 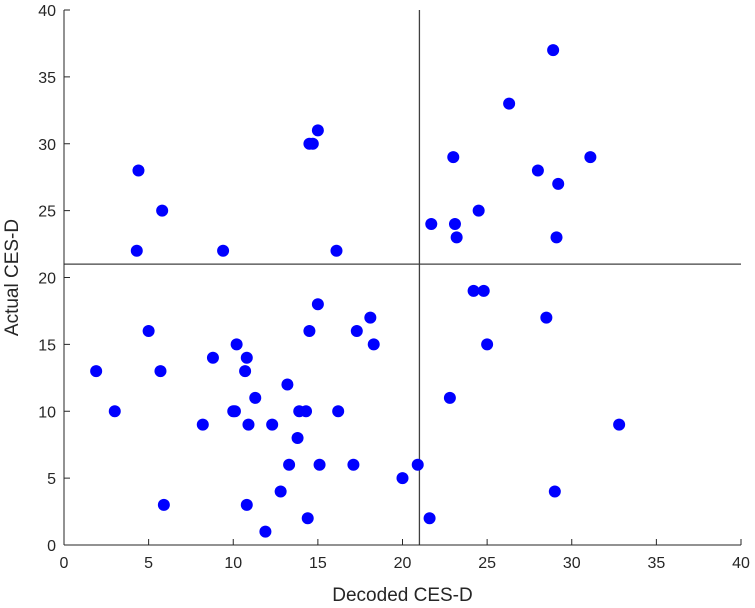 I want to click on x-tick-label: 0, so click(x=64, y=563).